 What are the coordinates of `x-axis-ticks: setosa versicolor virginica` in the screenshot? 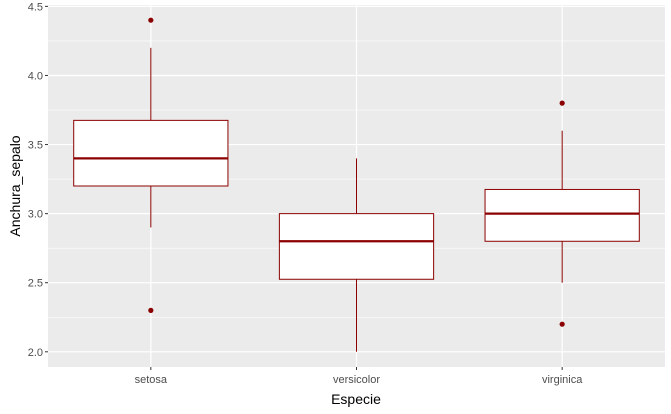 It's located at (359, 376).